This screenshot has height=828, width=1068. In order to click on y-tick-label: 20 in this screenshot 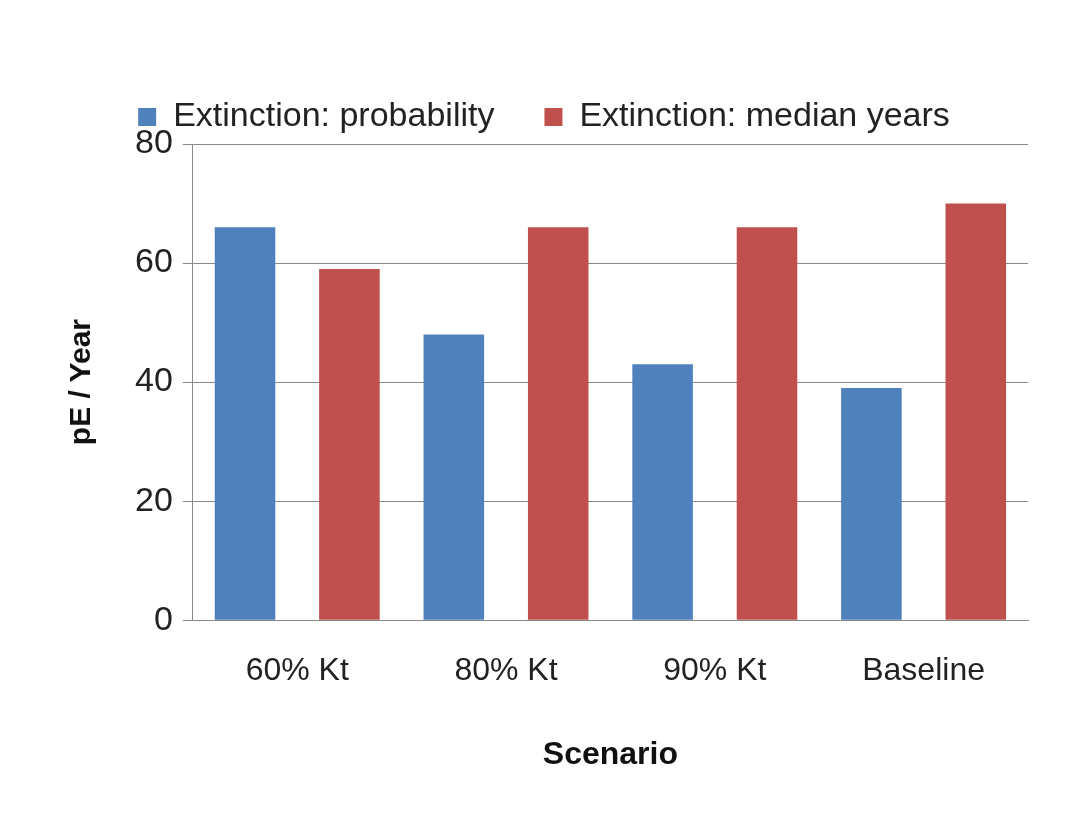, I will do `click(153, 498)`.